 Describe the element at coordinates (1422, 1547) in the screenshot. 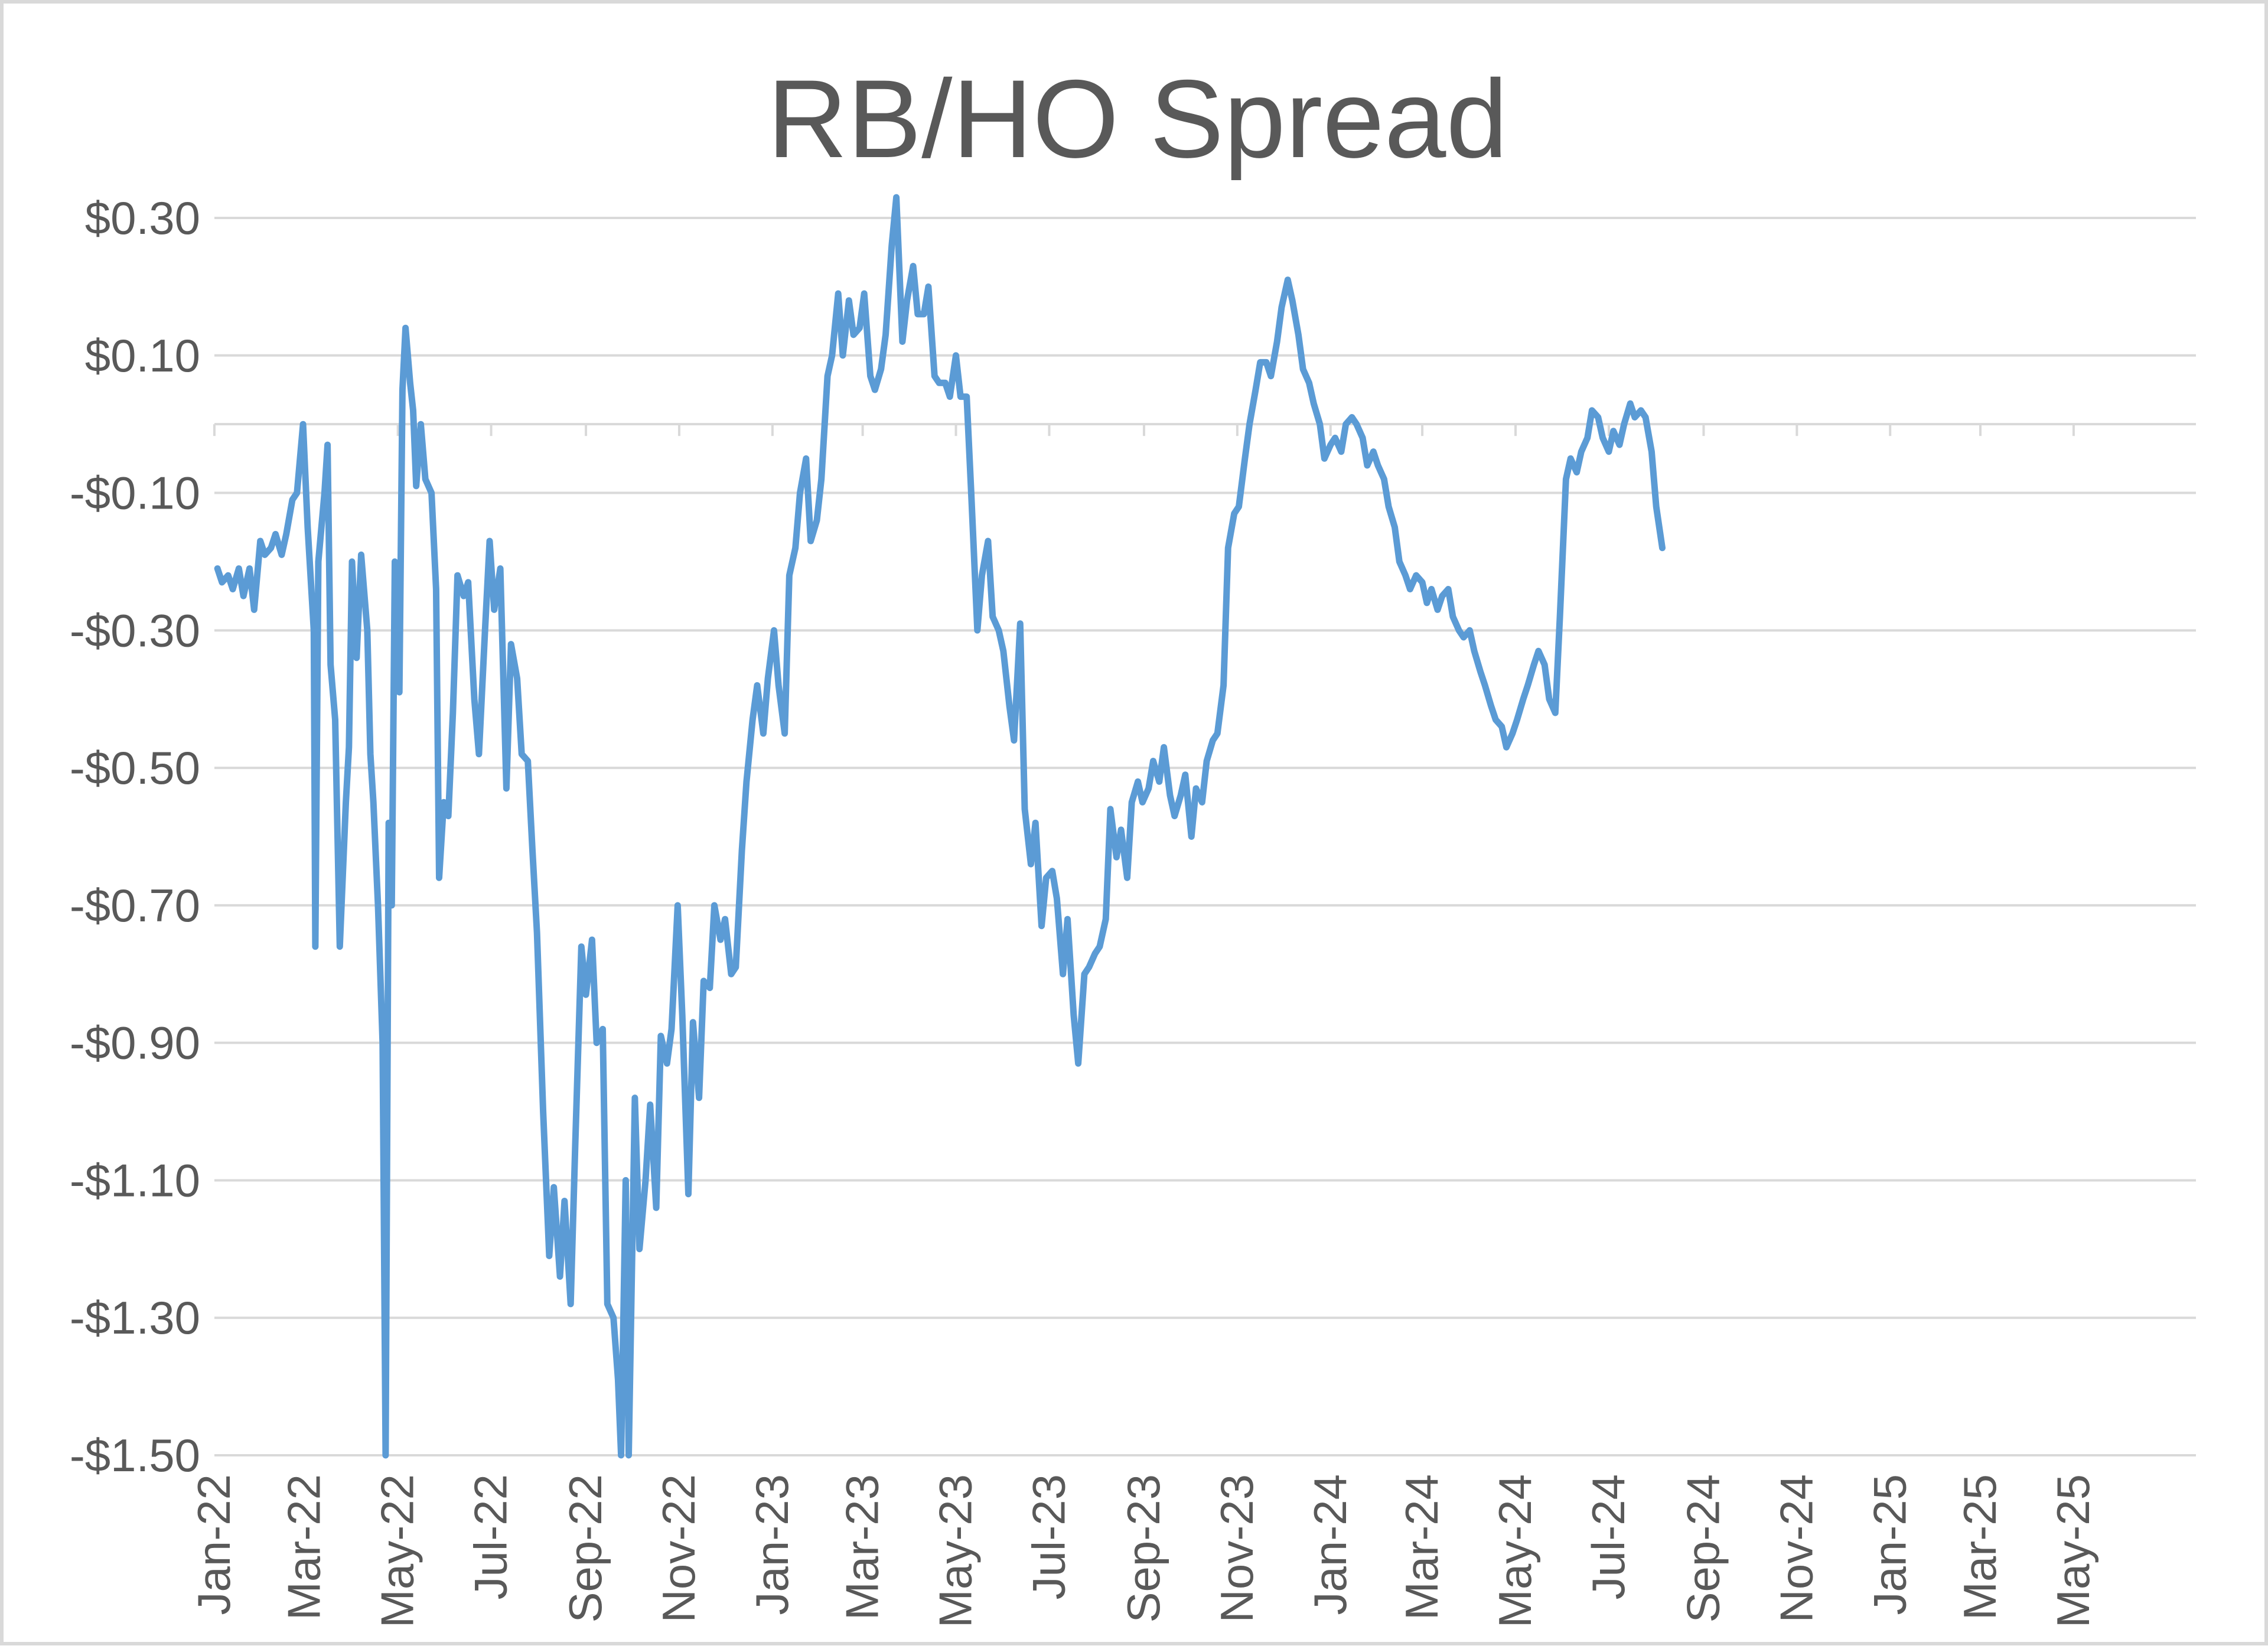

I see `x-tick-label: Mar-24` at that location.